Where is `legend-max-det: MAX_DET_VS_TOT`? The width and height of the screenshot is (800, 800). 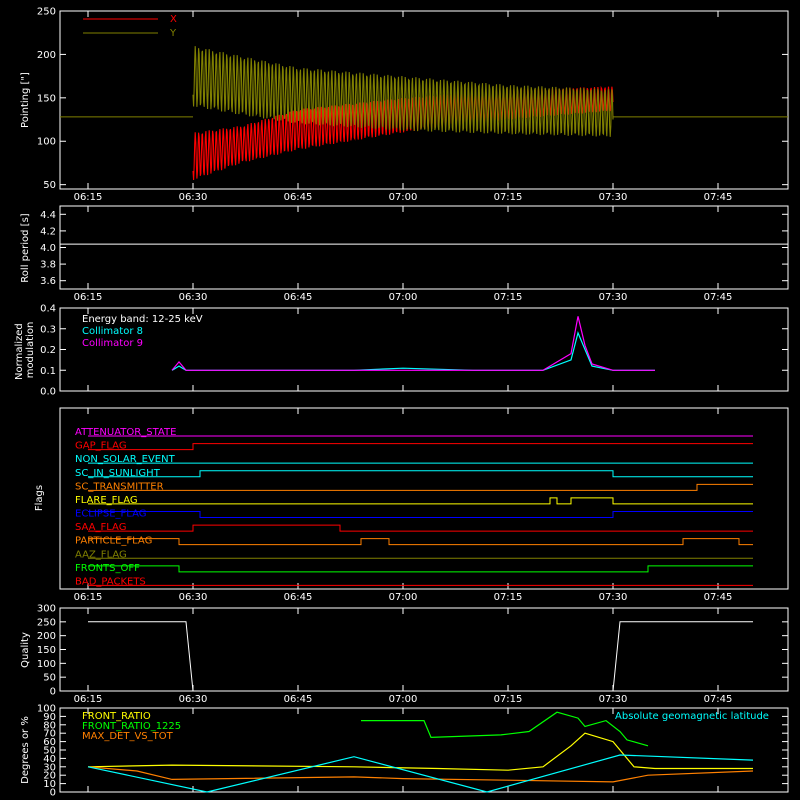
legend-max-det: MAX_DET_VS_TOT is located at coordinates (128, 736).